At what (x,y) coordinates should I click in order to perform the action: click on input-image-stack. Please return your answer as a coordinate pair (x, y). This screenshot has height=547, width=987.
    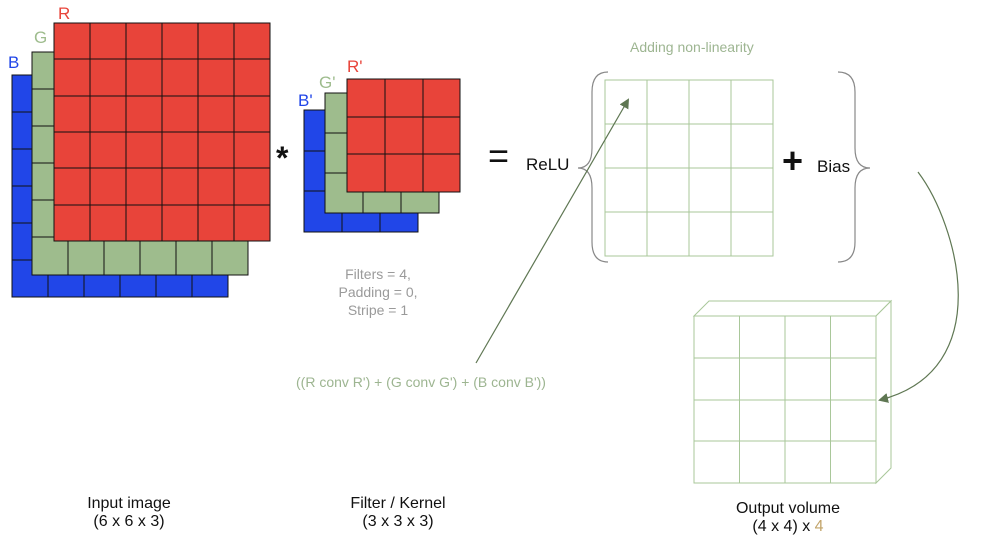
    Looking at the image, I should click on (141, 160).